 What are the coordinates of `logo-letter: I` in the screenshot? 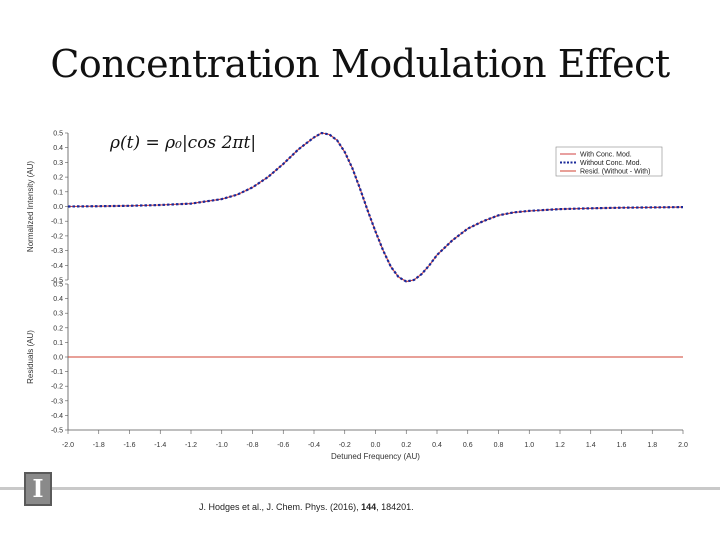 It's located at (38, 488).